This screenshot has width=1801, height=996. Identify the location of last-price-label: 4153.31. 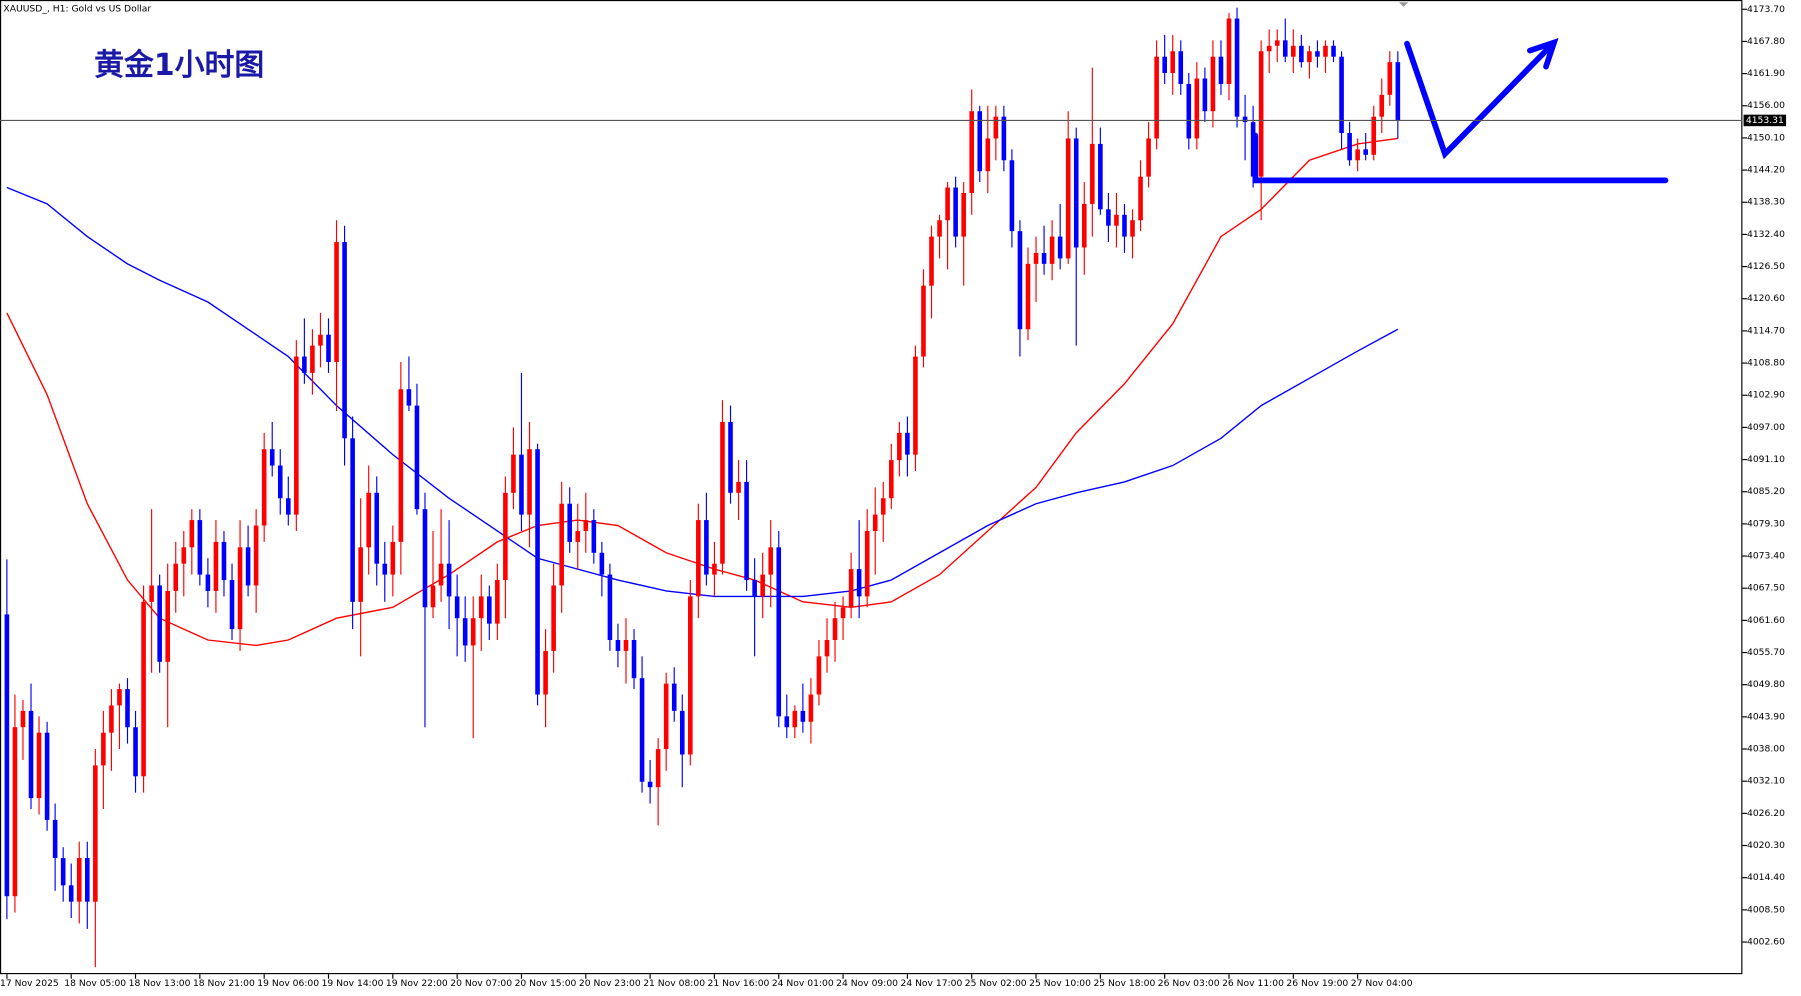
(1765, 120).